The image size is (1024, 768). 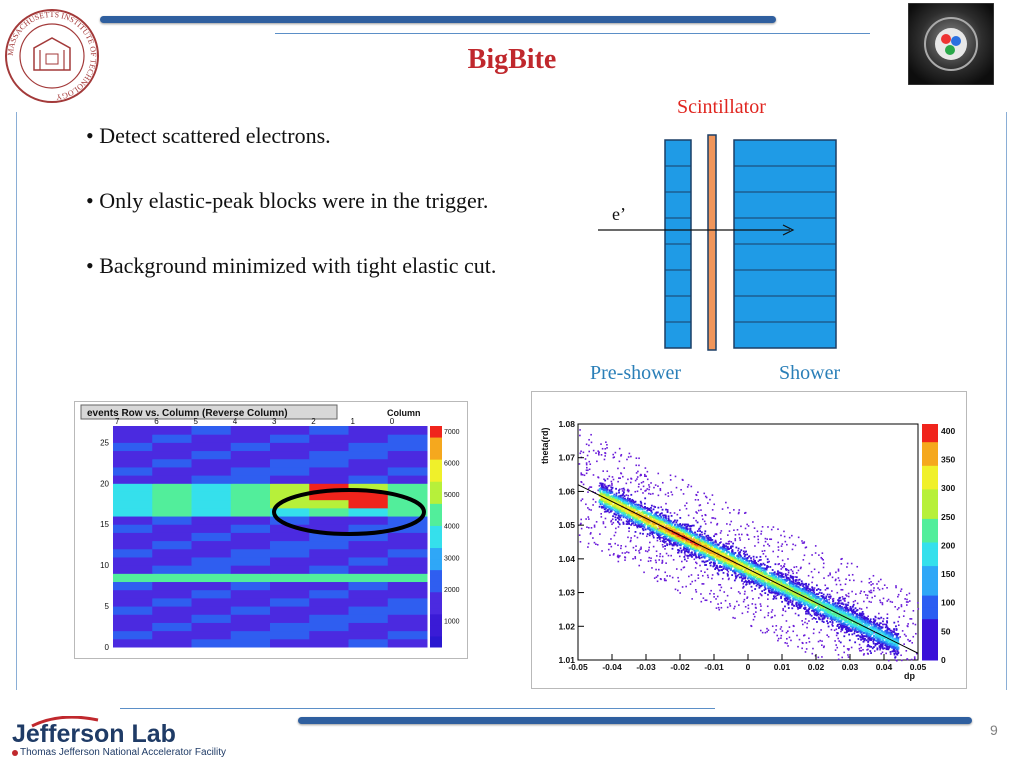 What do you see at coordinates (208, 135) in the screenshot?
I see `bullet-item: • Detect scattered electrons.` at bounding box center [208, 135].